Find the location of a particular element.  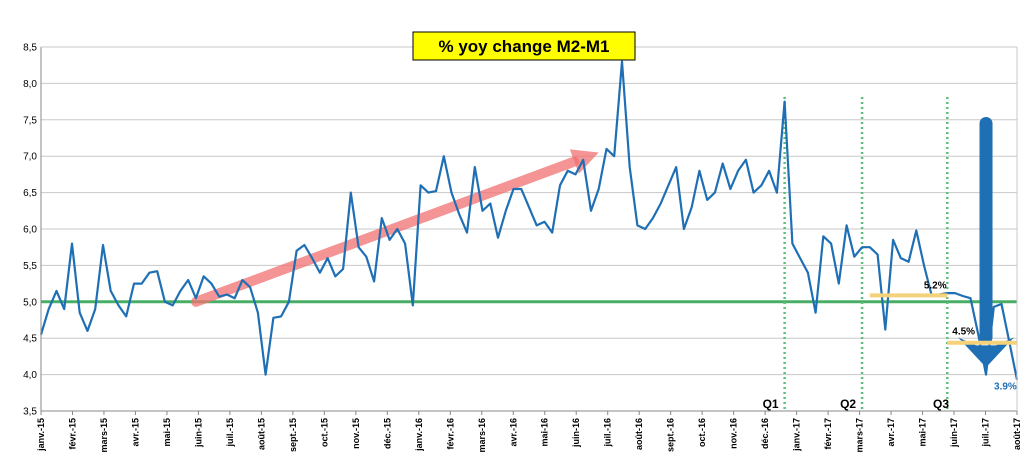

x-tick-label: janv.-15 is located at coordinates (41, 435).